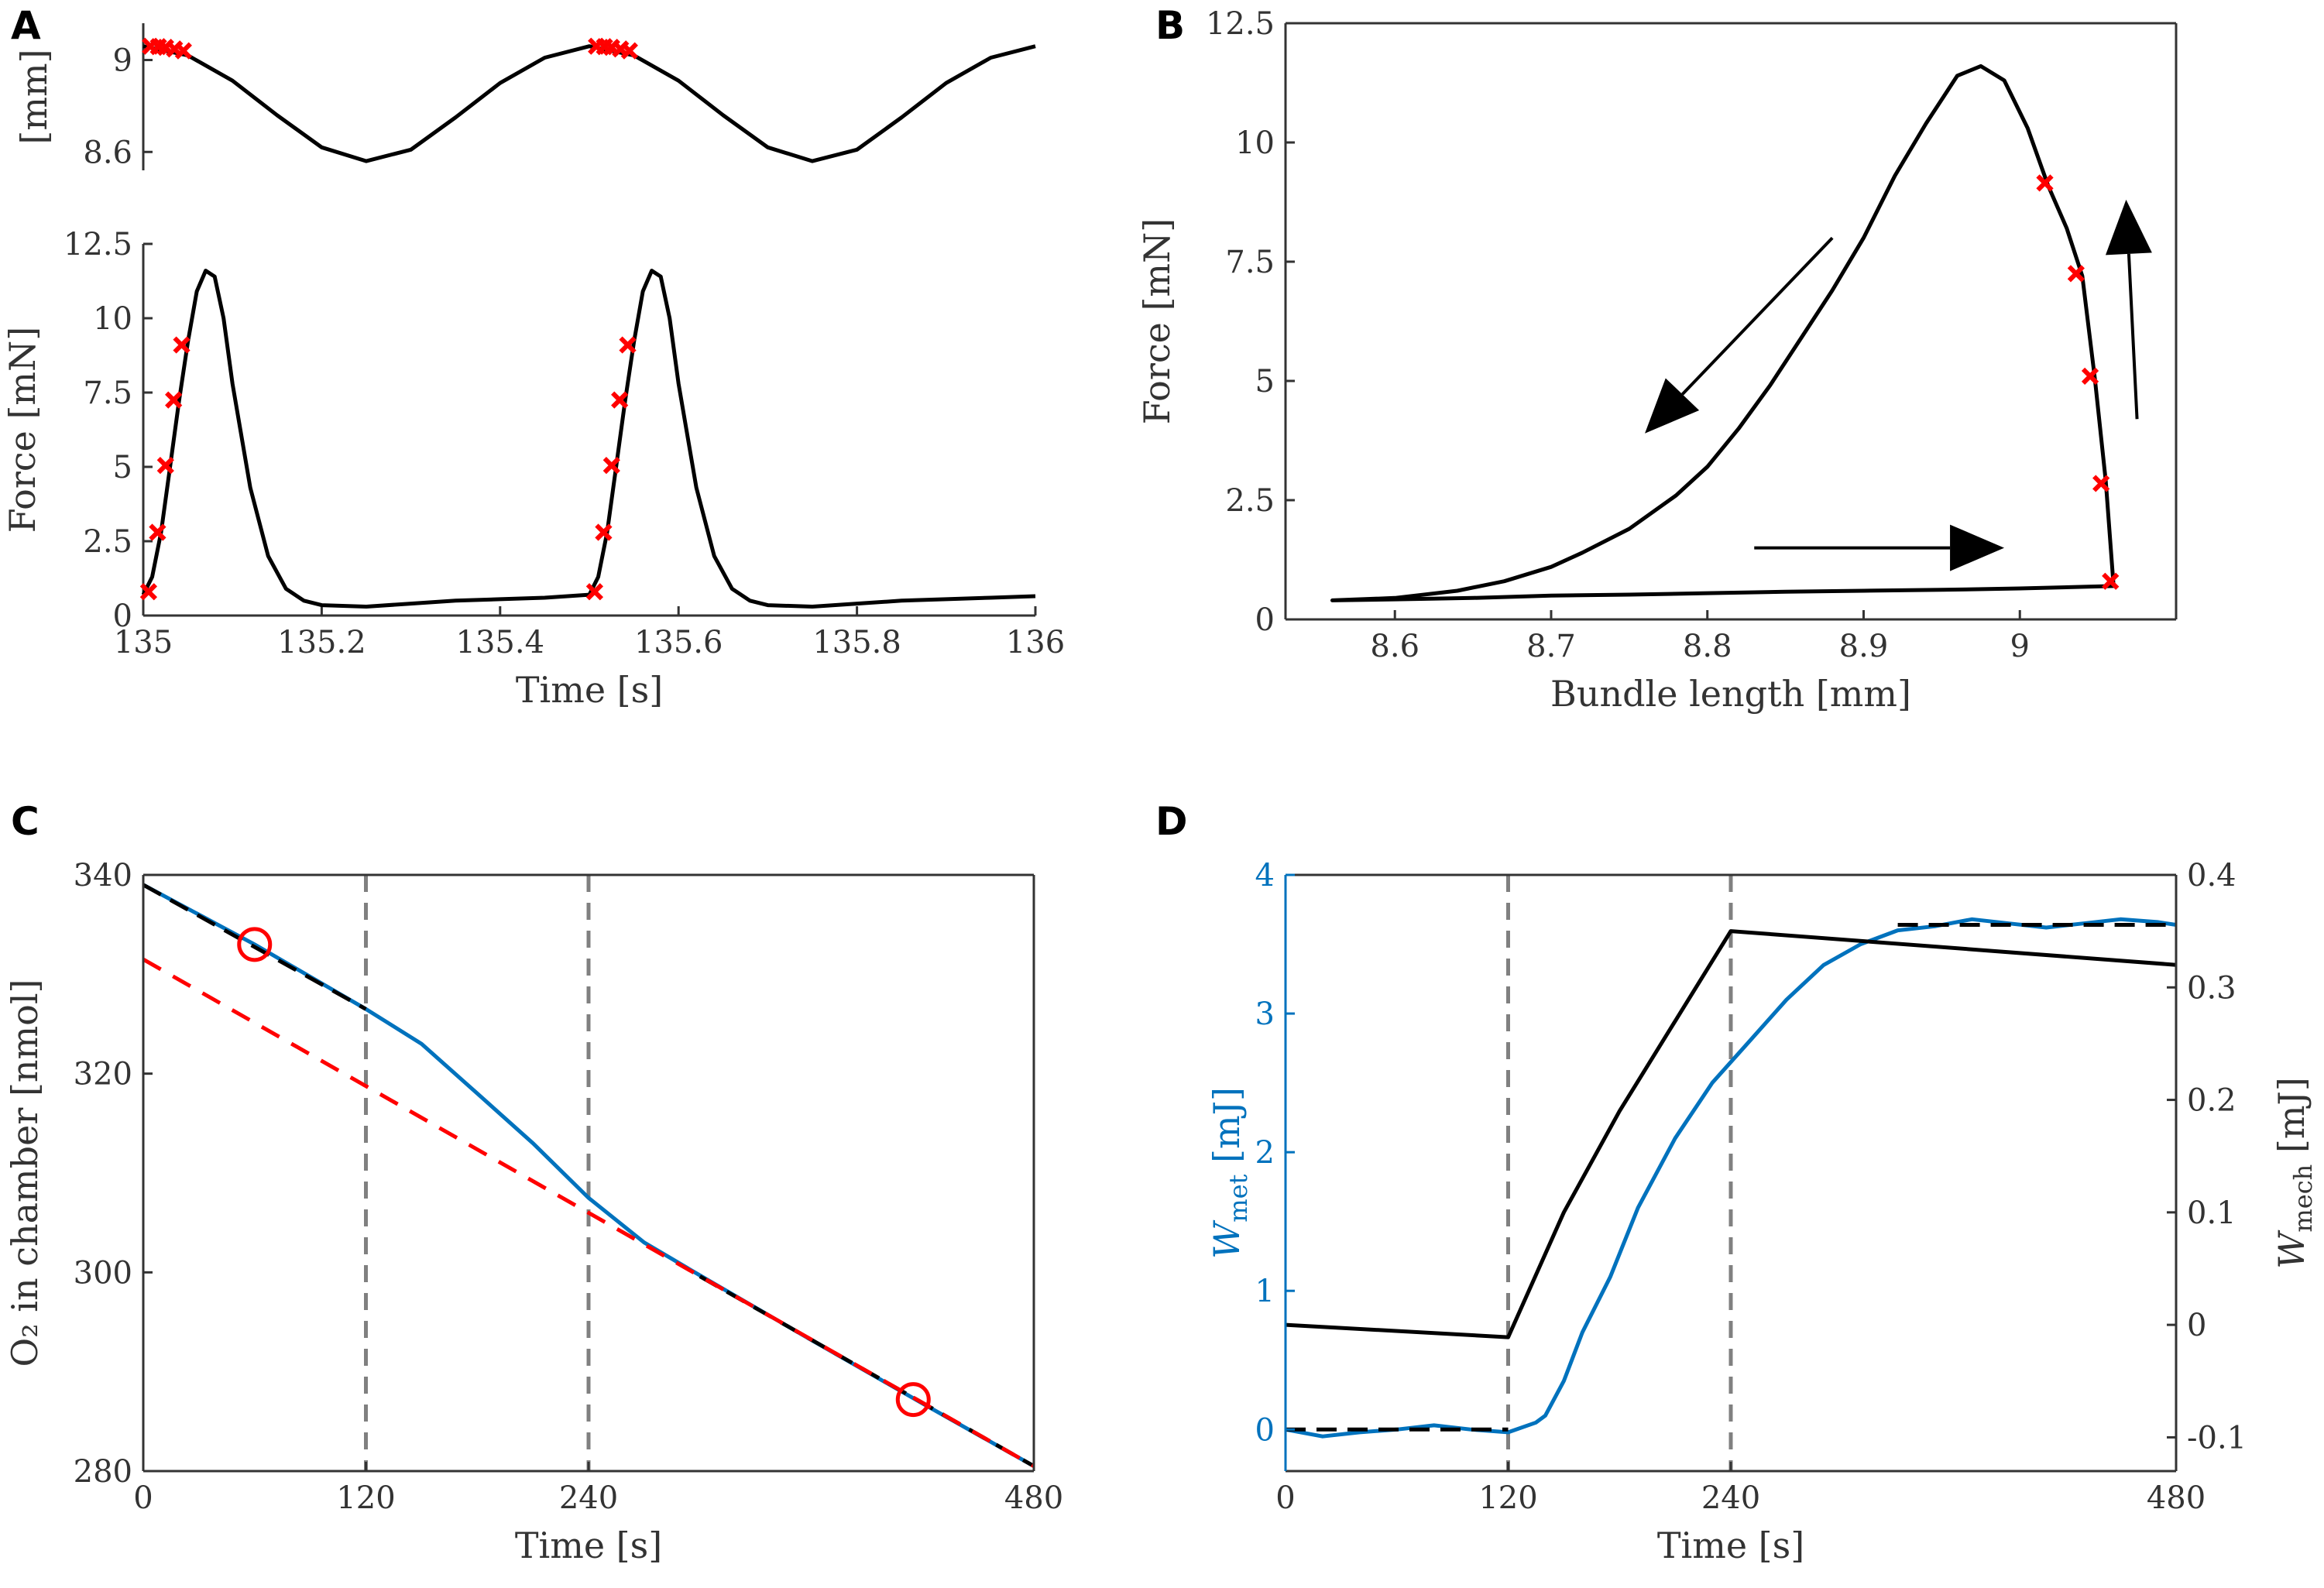 The image size is (2324, 1588). Describe the element at coordinates (1227, 1131) in the screenshot. I see `y-axis-left-unit: [mJ]` at that location.